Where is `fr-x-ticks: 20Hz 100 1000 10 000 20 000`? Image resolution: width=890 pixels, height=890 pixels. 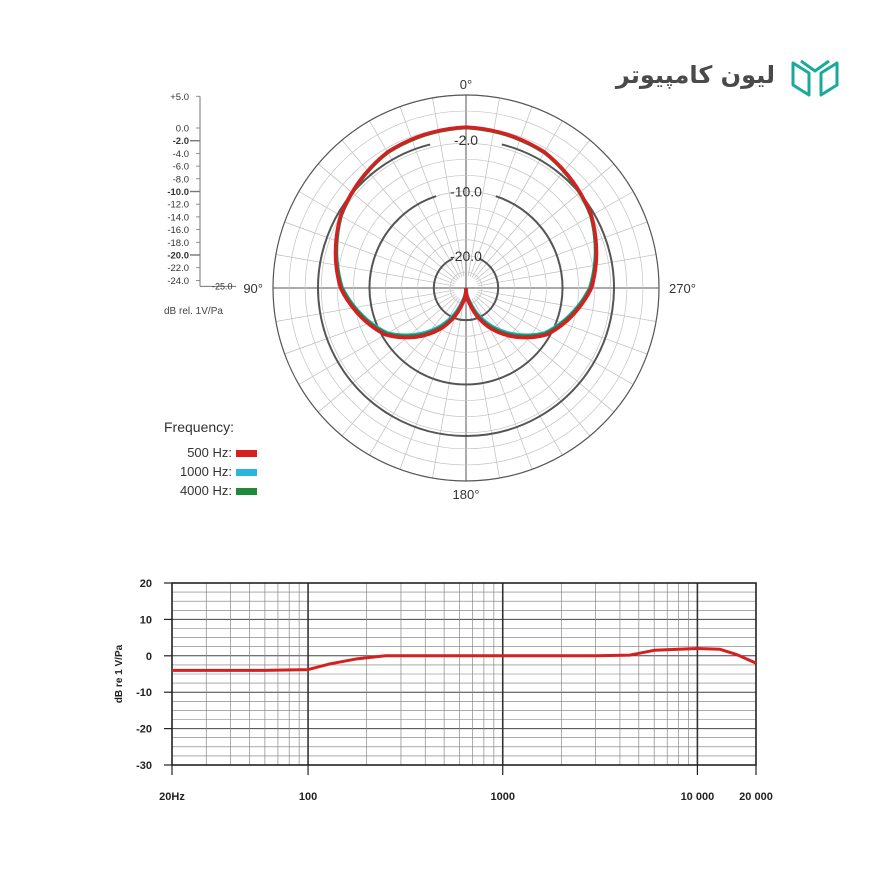
fr-x-ticks: 20Hz 100 1000 10 000 20 000 is located at coordinates (466, 784).